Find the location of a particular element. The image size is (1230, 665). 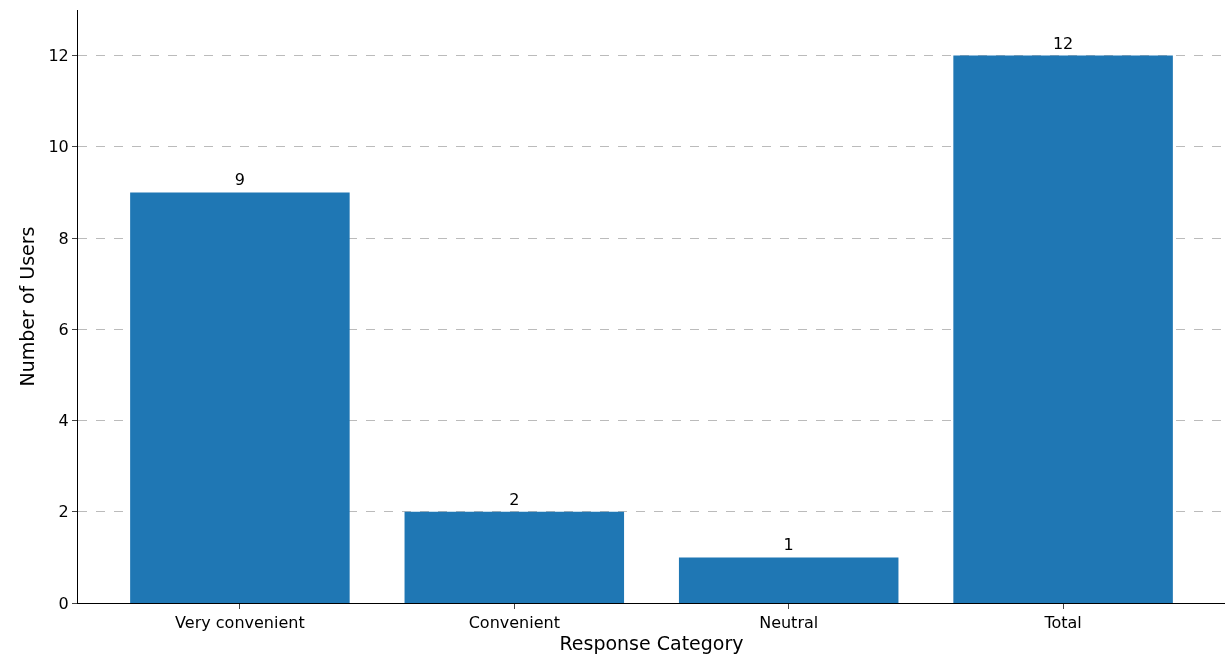

x-tick-label: Convenient is located at coordinates (514, 623).